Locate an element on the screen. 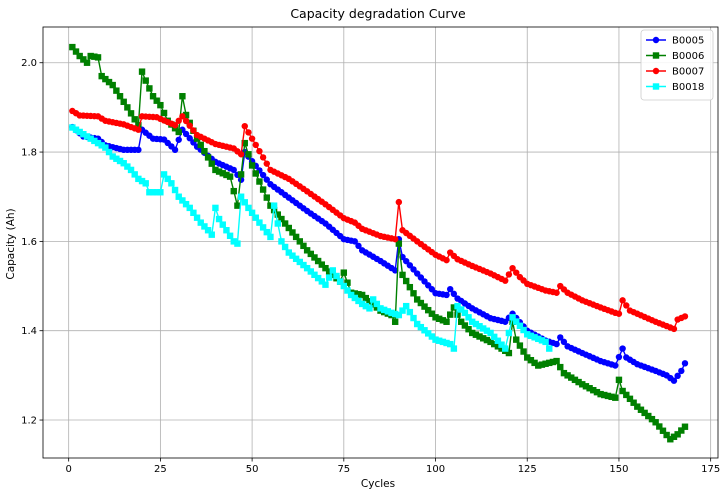 The height and width of the screenshot is (500, 725). y-axis-label: Capacity (Ah) is located at coordinates (11, 243).